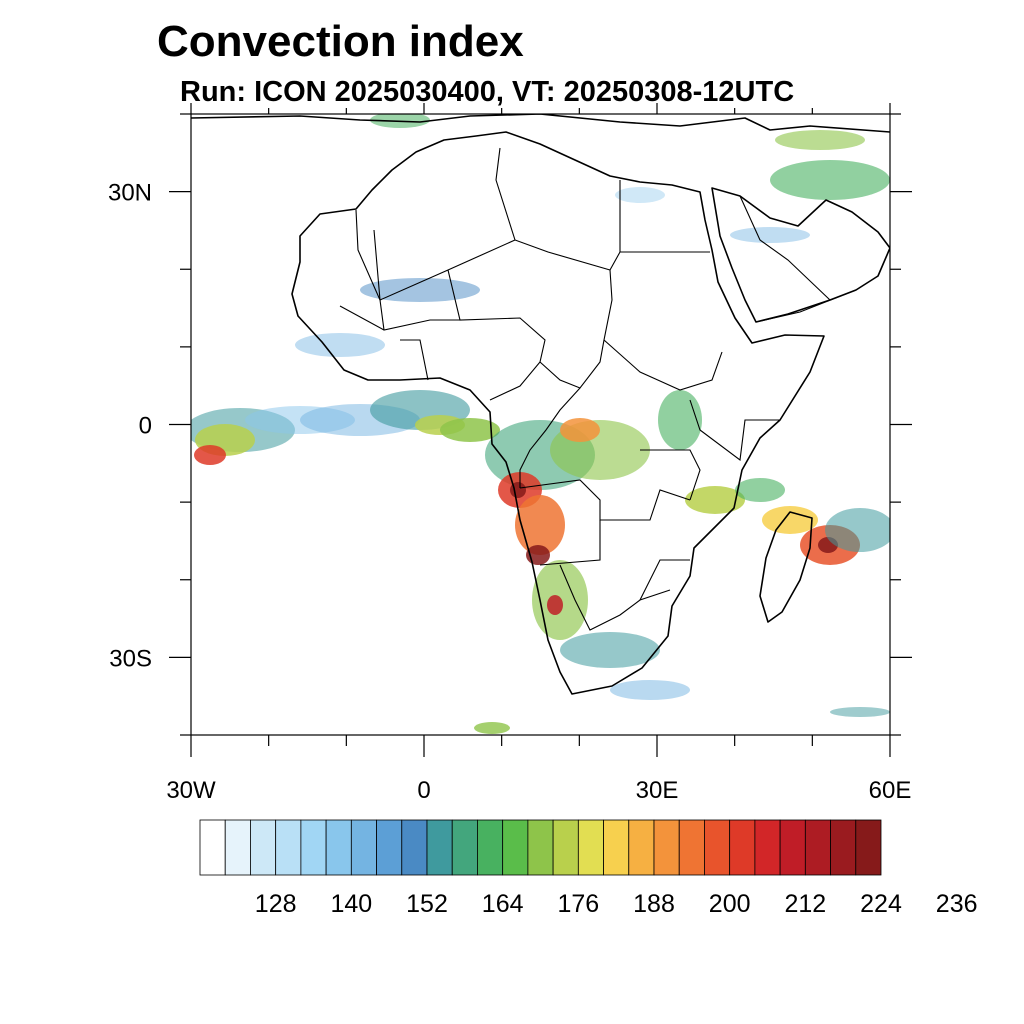 This screenshot has width=1024, height=1024. Describe the element at coordinates (800, 255) in the screenshot. I see `arabia-coastline` at that location.